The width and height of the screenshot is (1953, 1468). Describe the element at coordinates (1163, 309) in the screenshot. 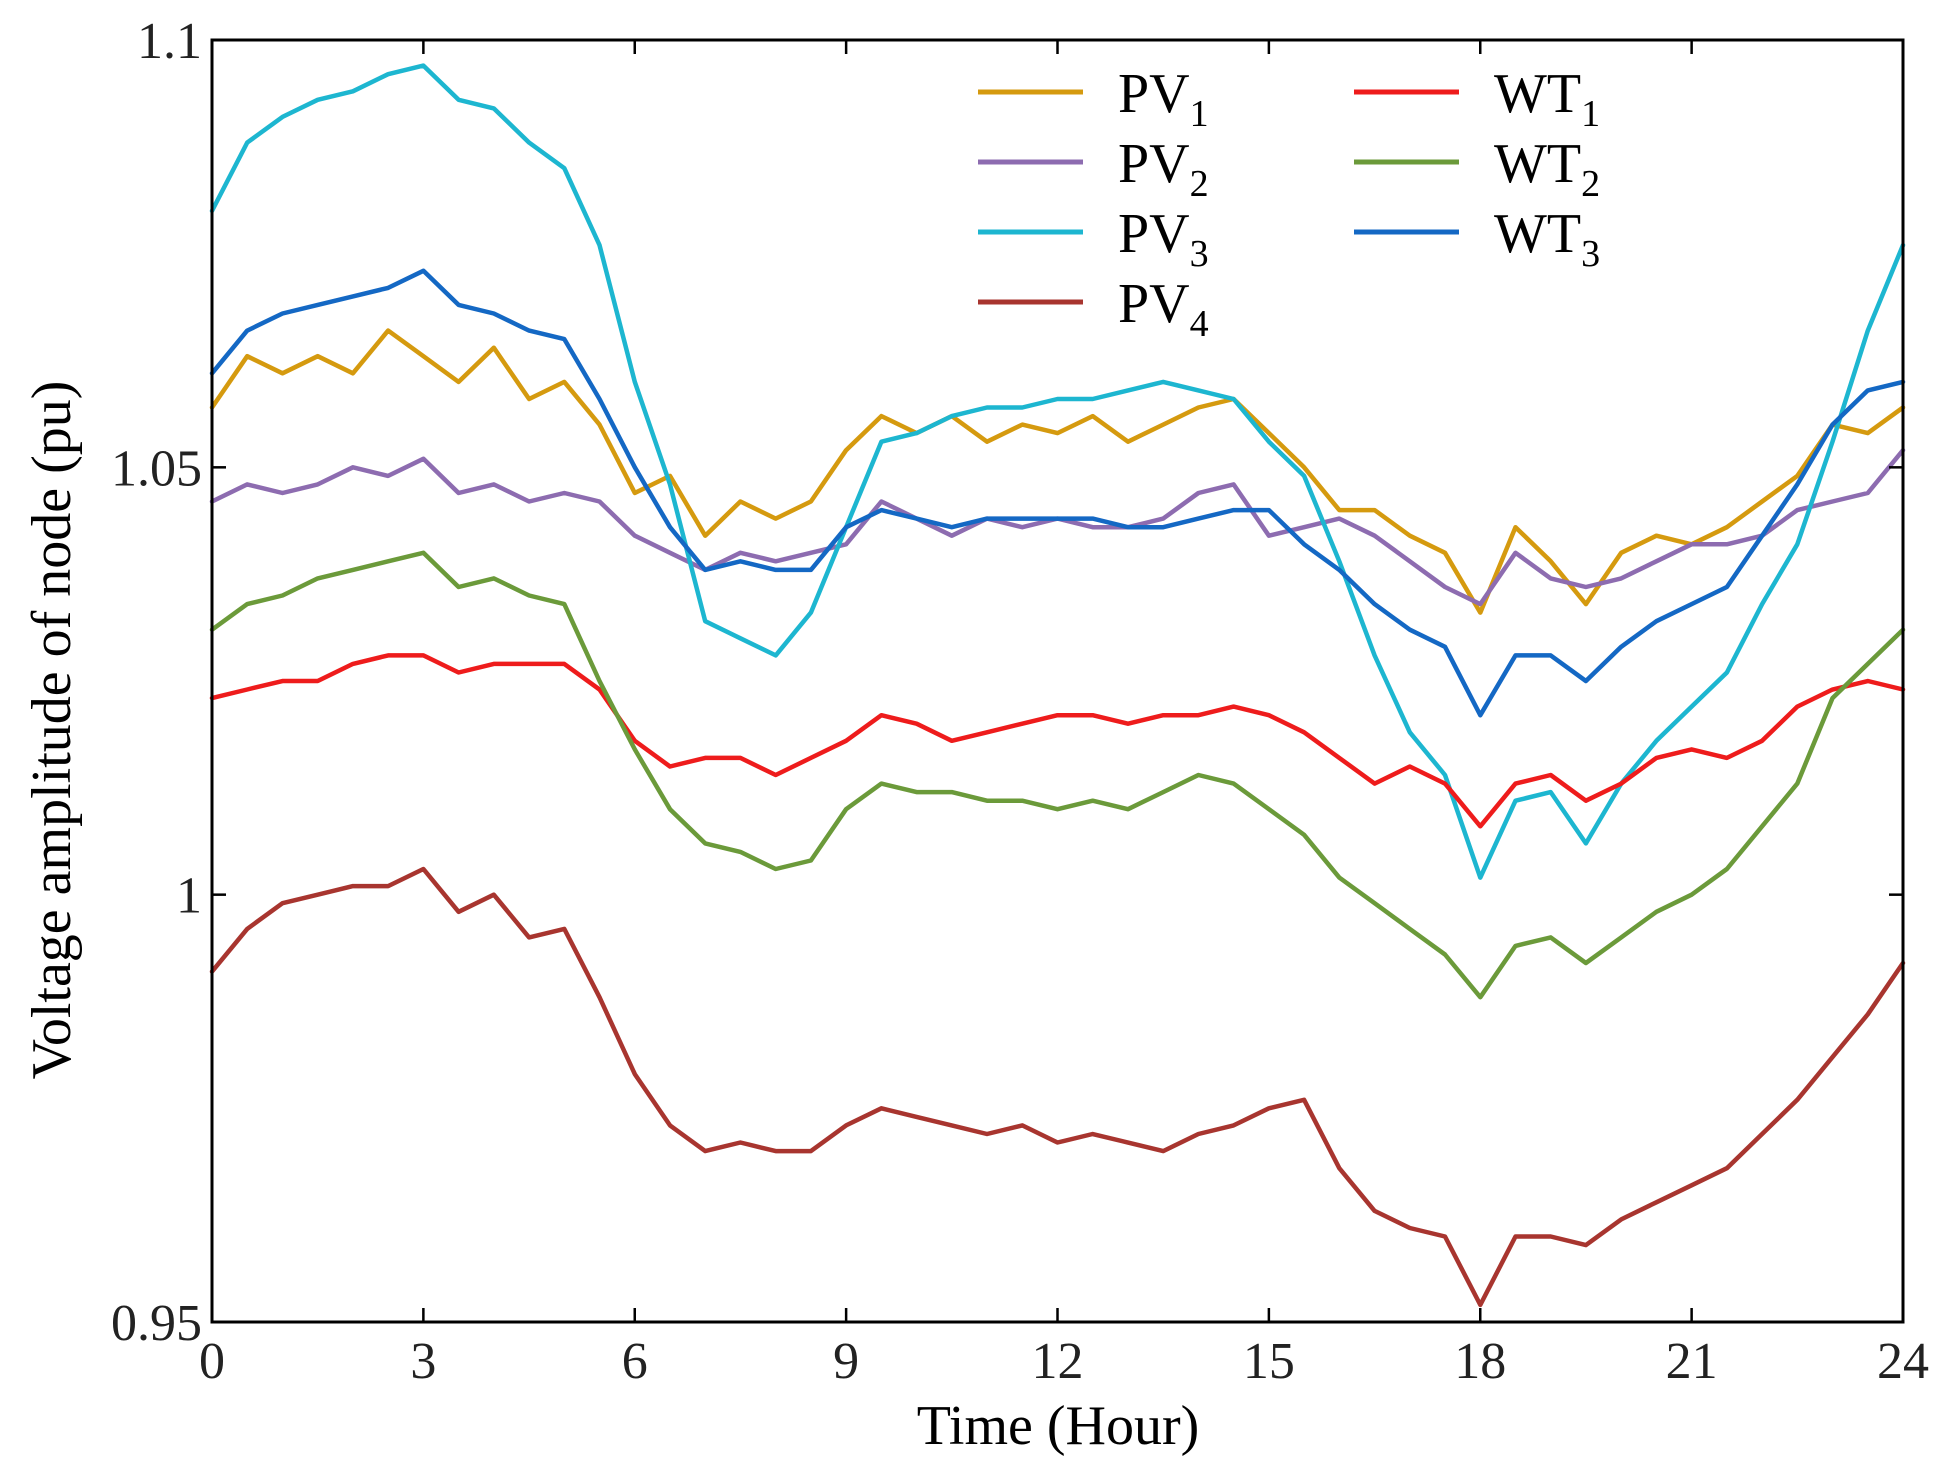

I see `legend-label: PV4` at that location.